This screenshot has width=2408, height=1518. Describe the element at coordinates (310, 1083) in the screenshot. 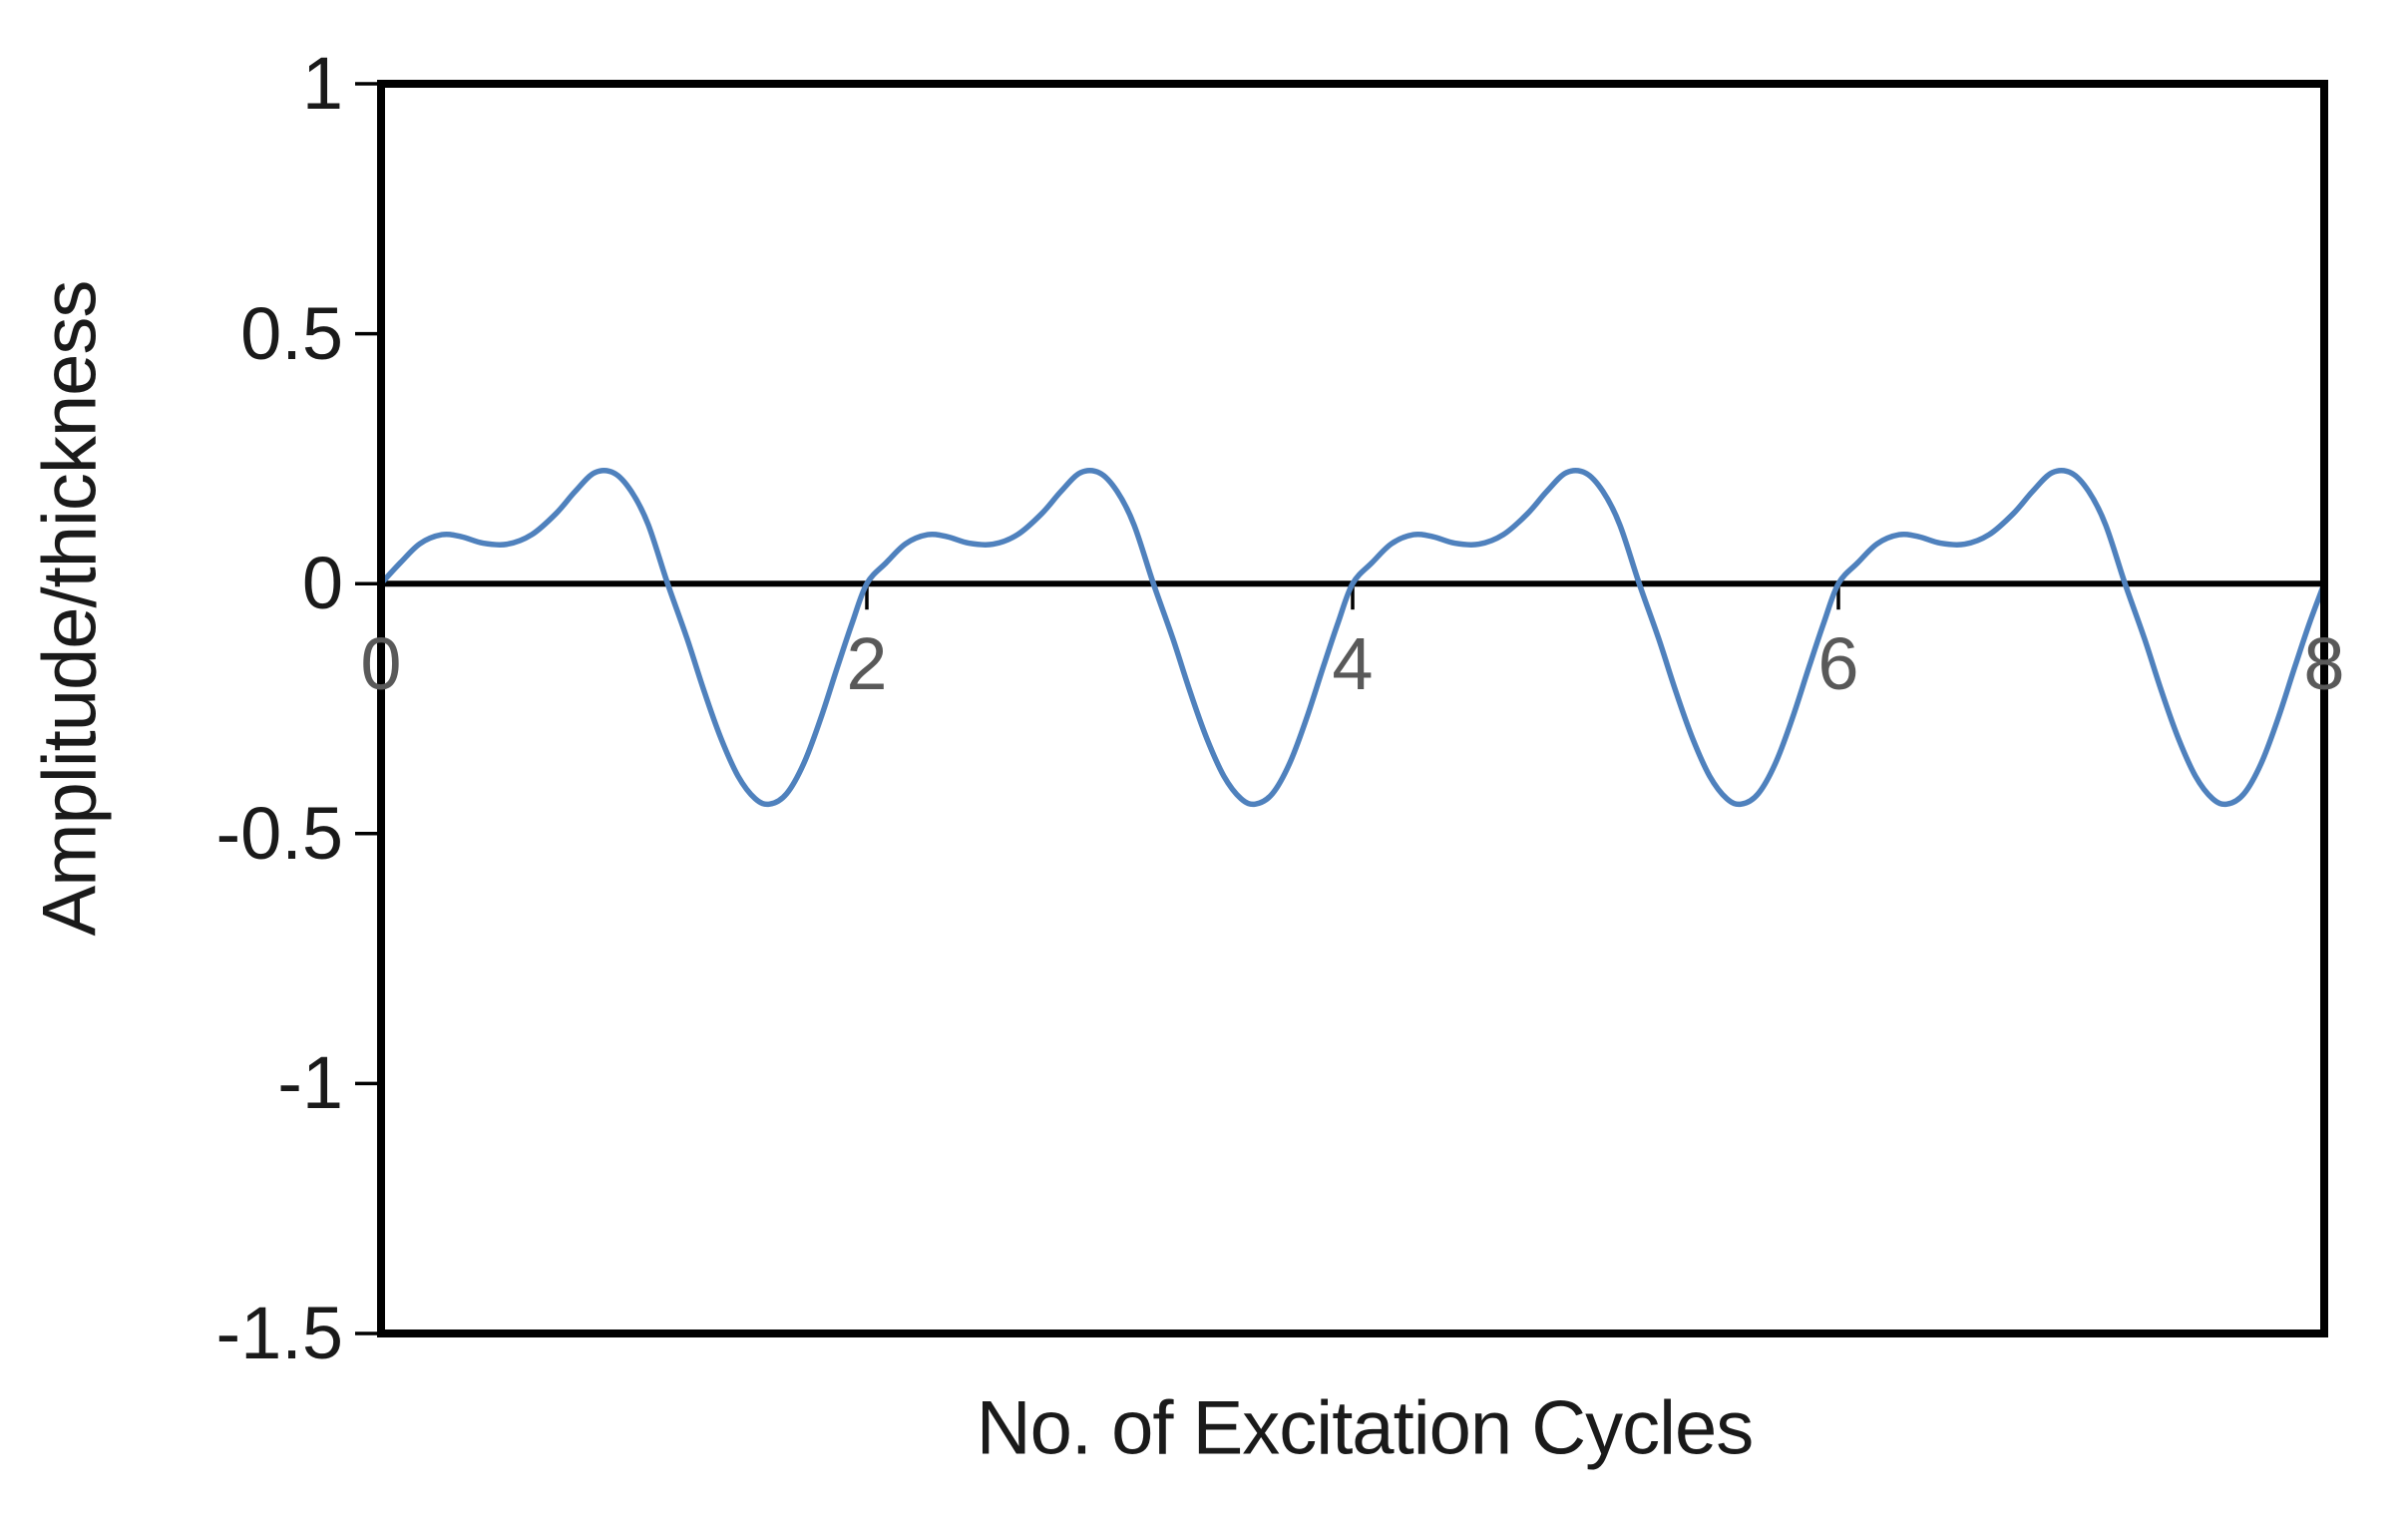

I see `y-tick-label: -1` at that location.